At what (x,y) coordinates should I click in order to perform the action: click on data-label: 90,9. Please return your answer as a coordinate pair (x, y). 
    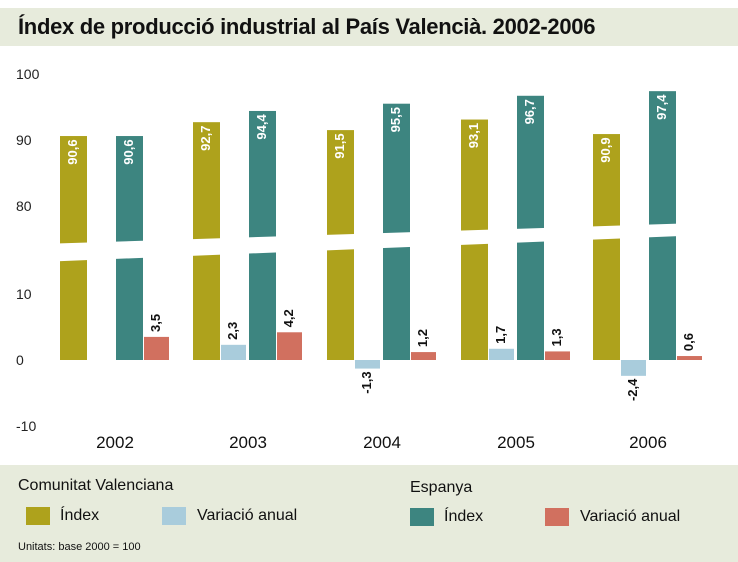
    Looking at the image, I should click on (605, 149).